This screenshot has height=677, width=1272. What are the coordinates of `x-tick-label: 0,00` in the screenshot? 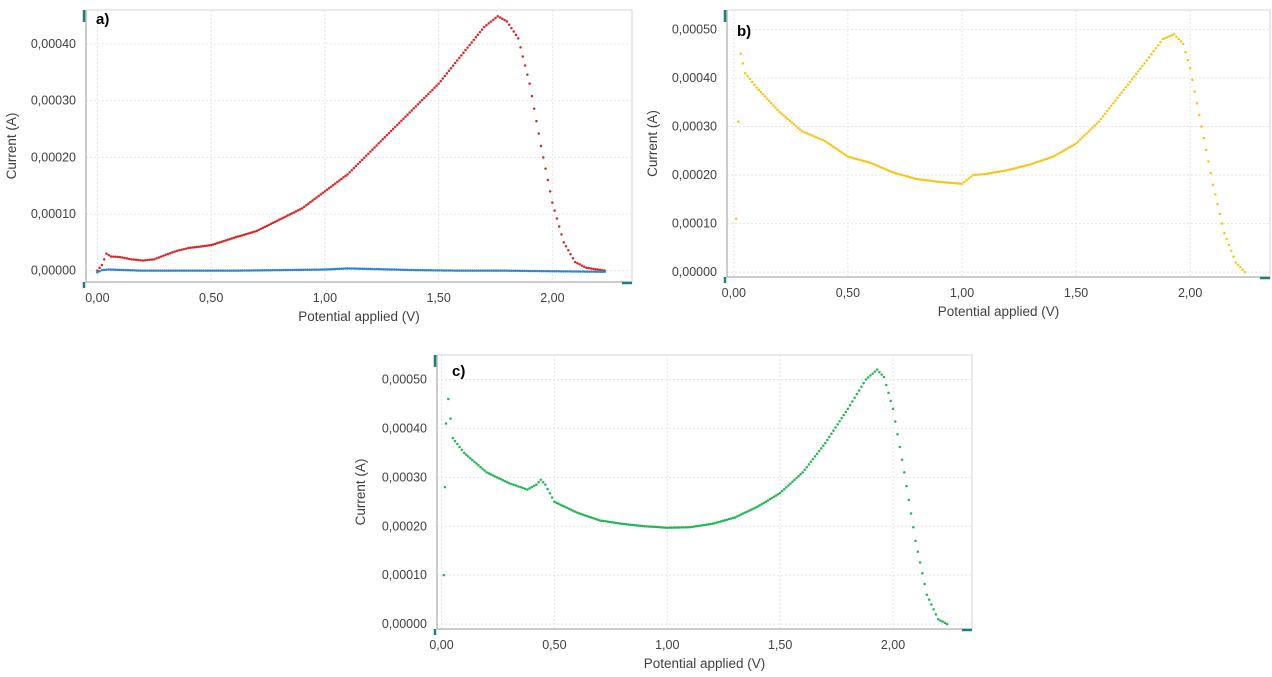 It's located at (734, 293).